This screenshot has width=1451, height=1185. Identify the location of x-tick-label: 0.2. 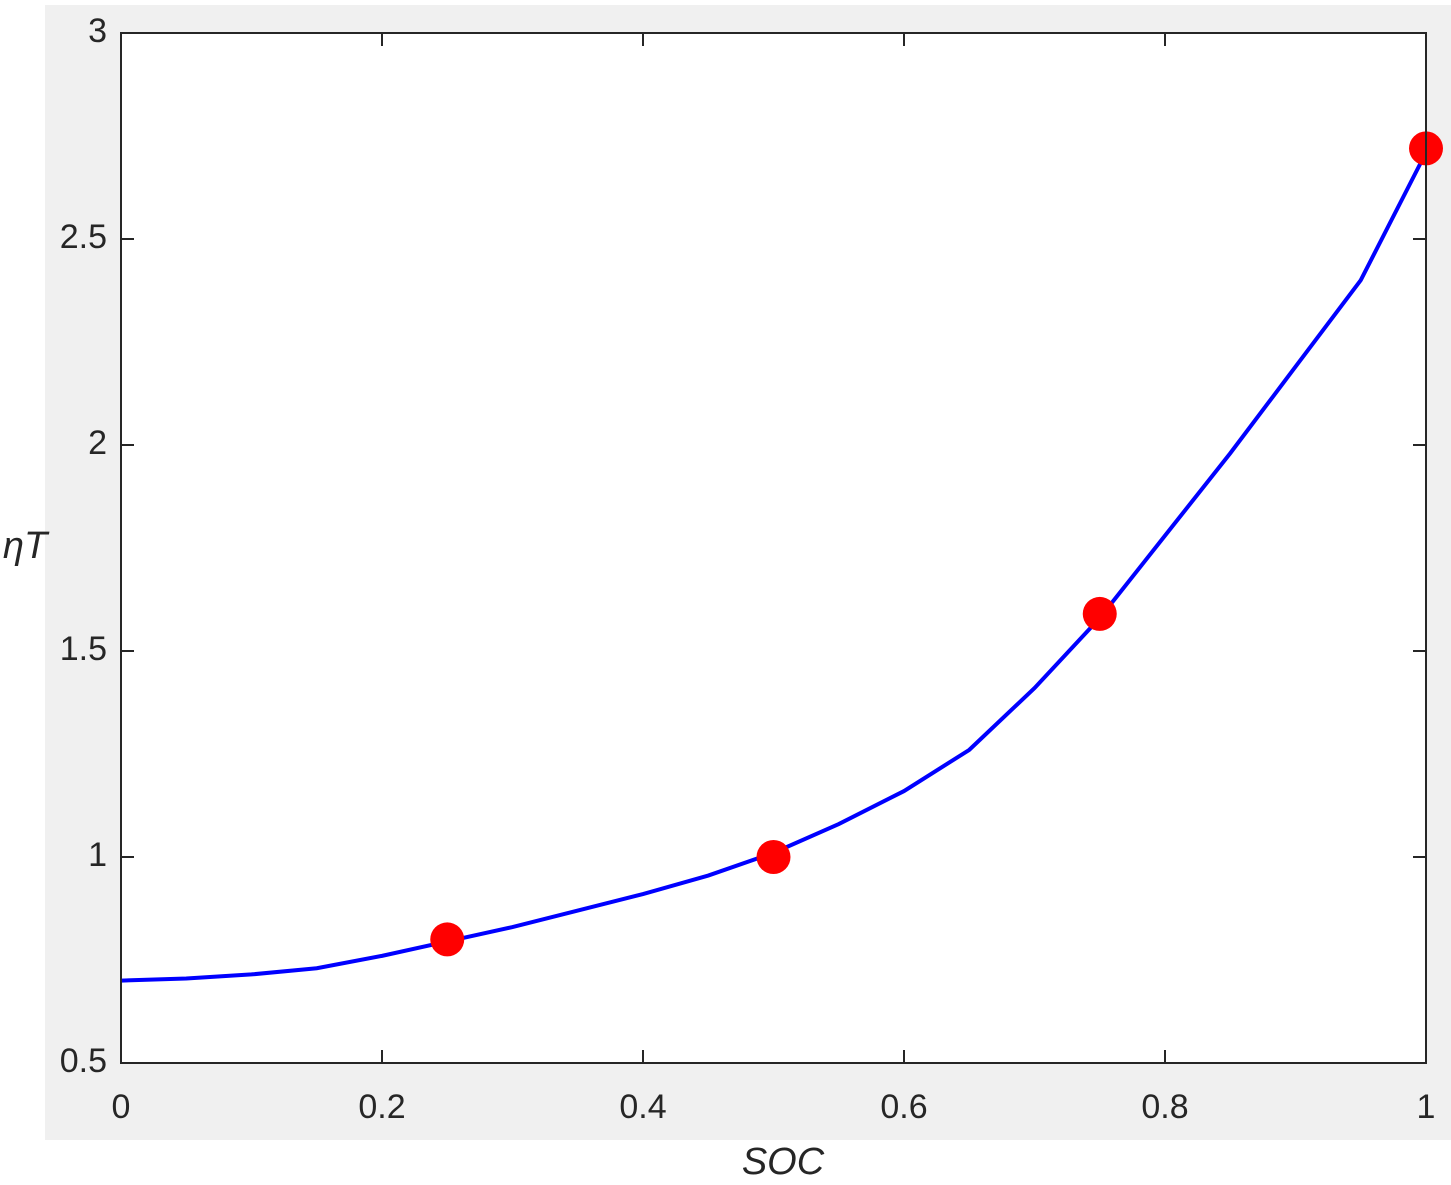
(381, 1107).